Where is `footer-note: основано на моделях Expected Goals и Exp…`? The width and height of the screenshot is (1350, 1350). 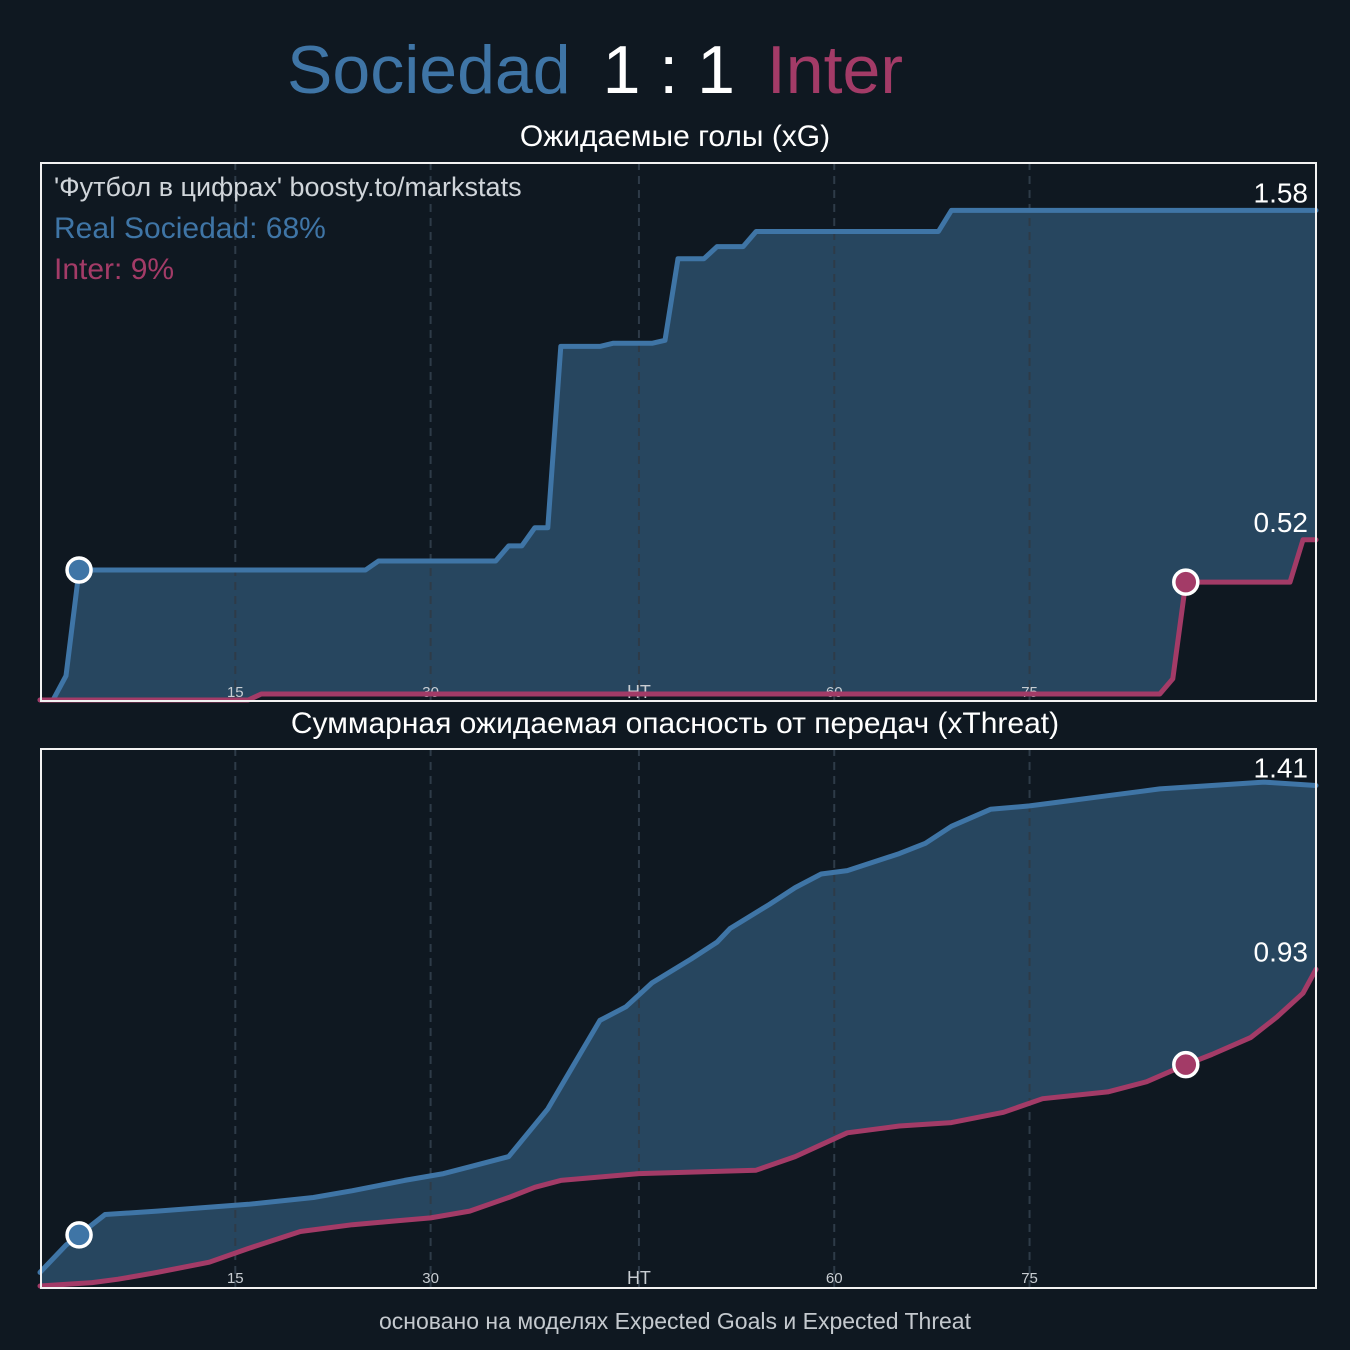 footer-note: основано на моделях Expected Goals и Exp… is located at coordinates (675, 1321).